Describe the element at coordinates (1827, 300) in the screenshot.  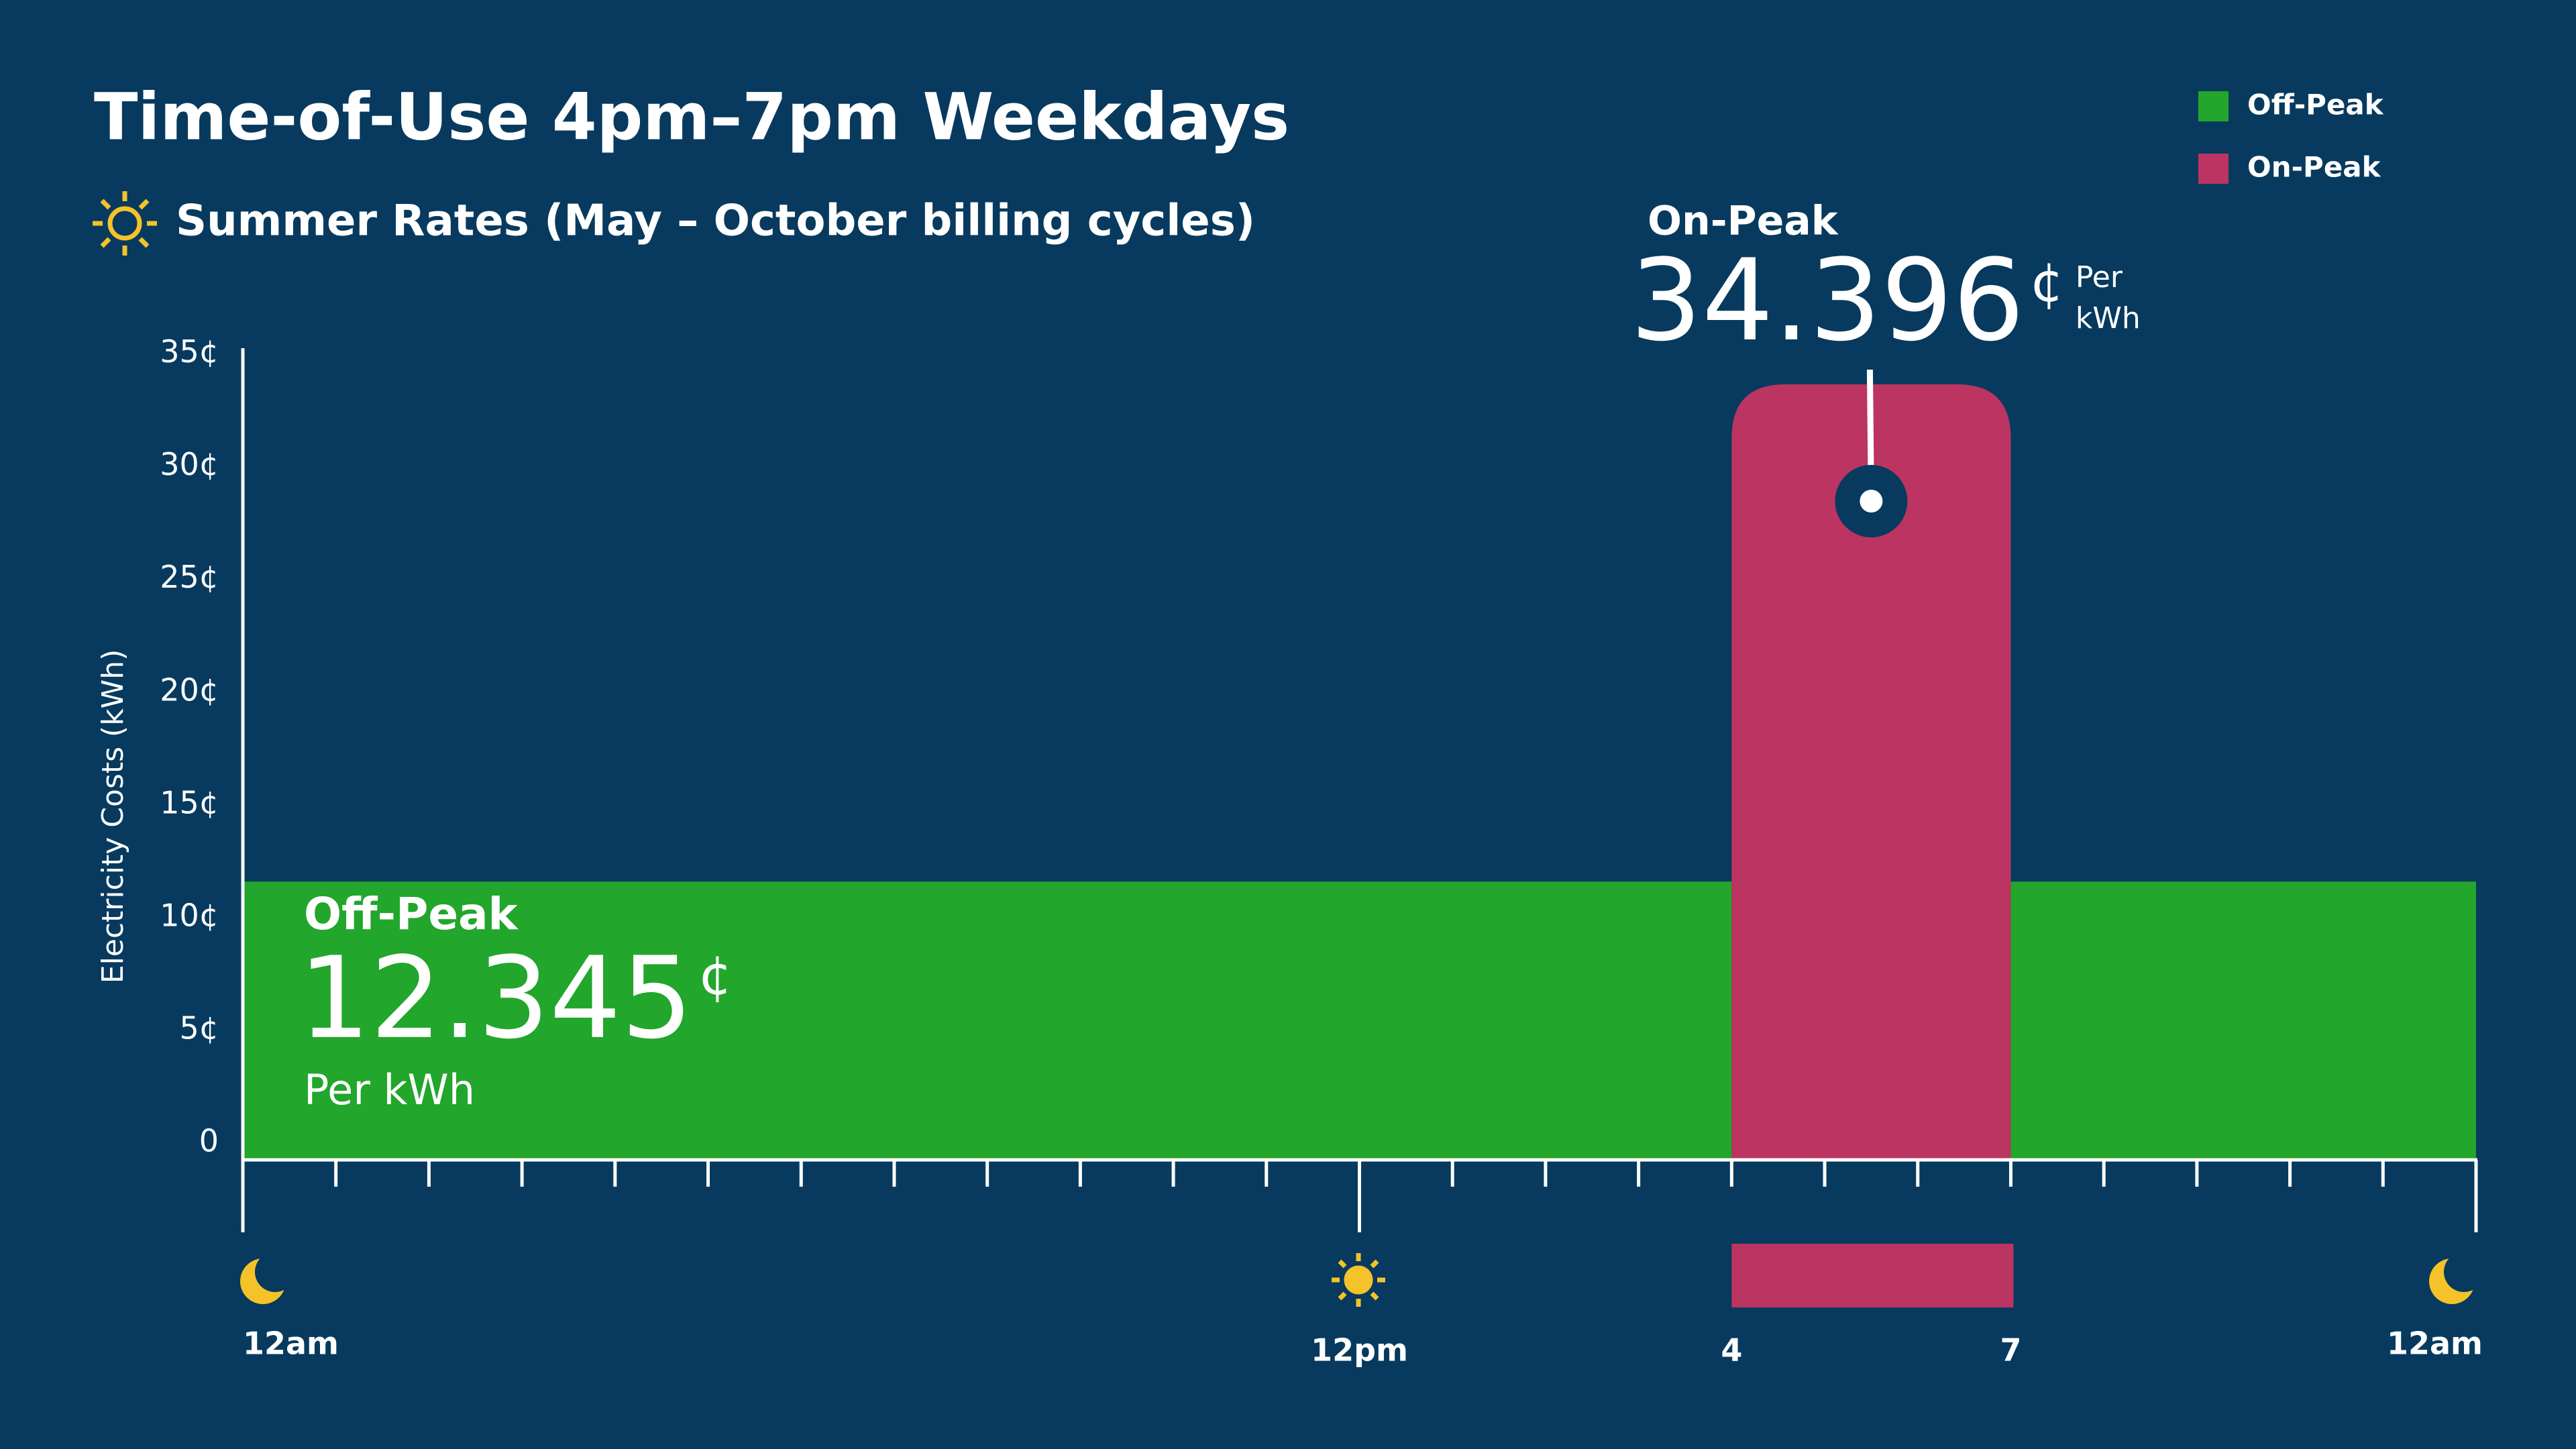
I see `value-label: 34.396` at that location.